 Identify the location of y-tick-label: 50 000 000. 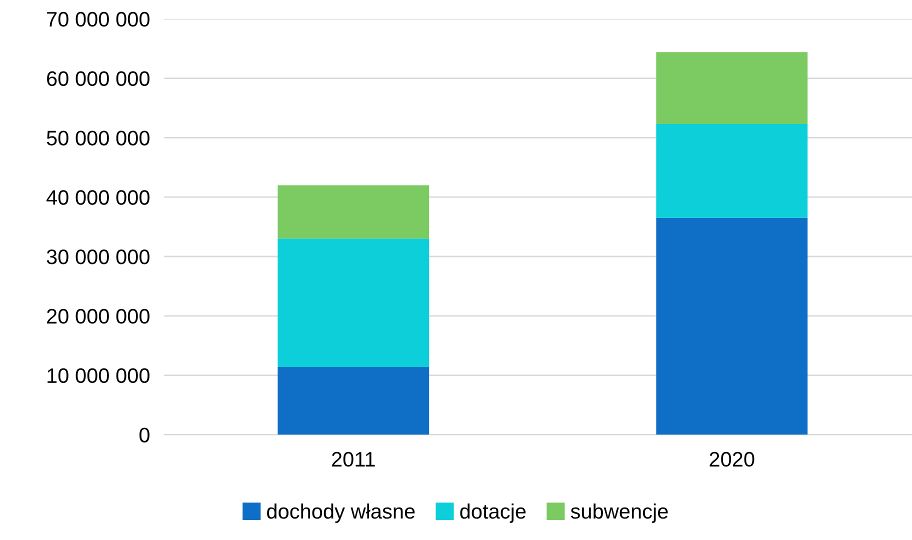
(98, 138).